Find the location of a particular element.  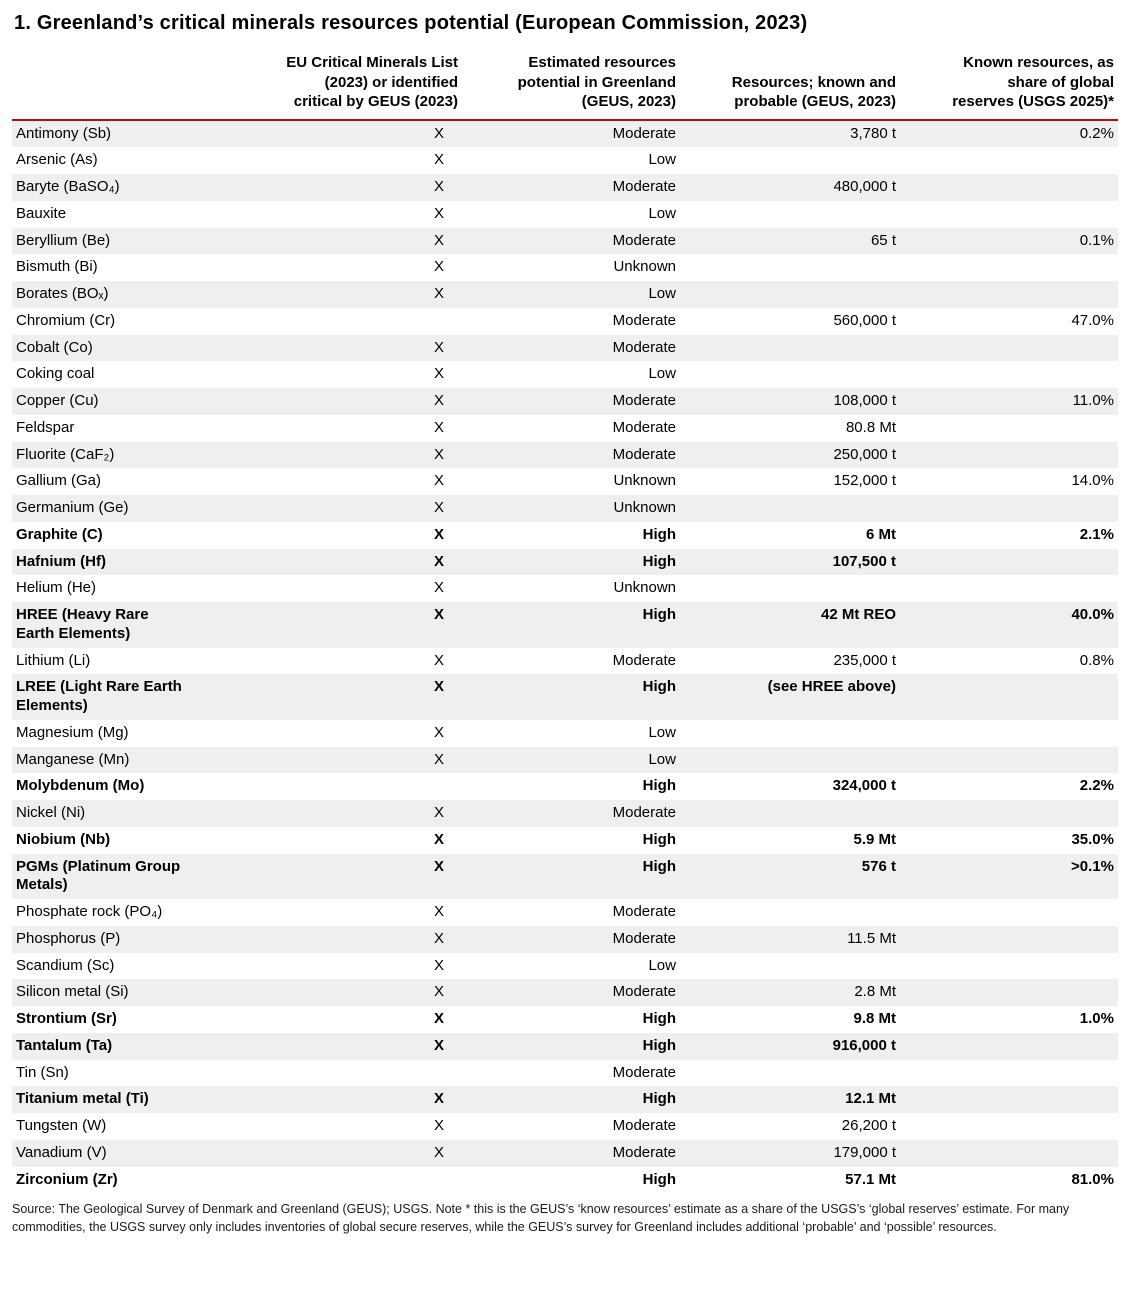

table-row: Graphite (C) X High 6 Mt 2.1% is located at coordinates (565, 535).